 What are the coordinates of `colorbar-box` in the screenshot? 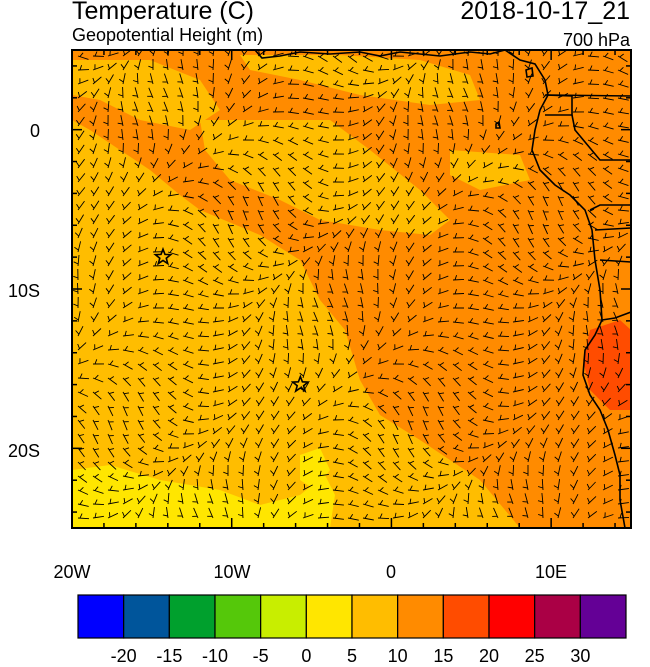 It's located at (375, 616).